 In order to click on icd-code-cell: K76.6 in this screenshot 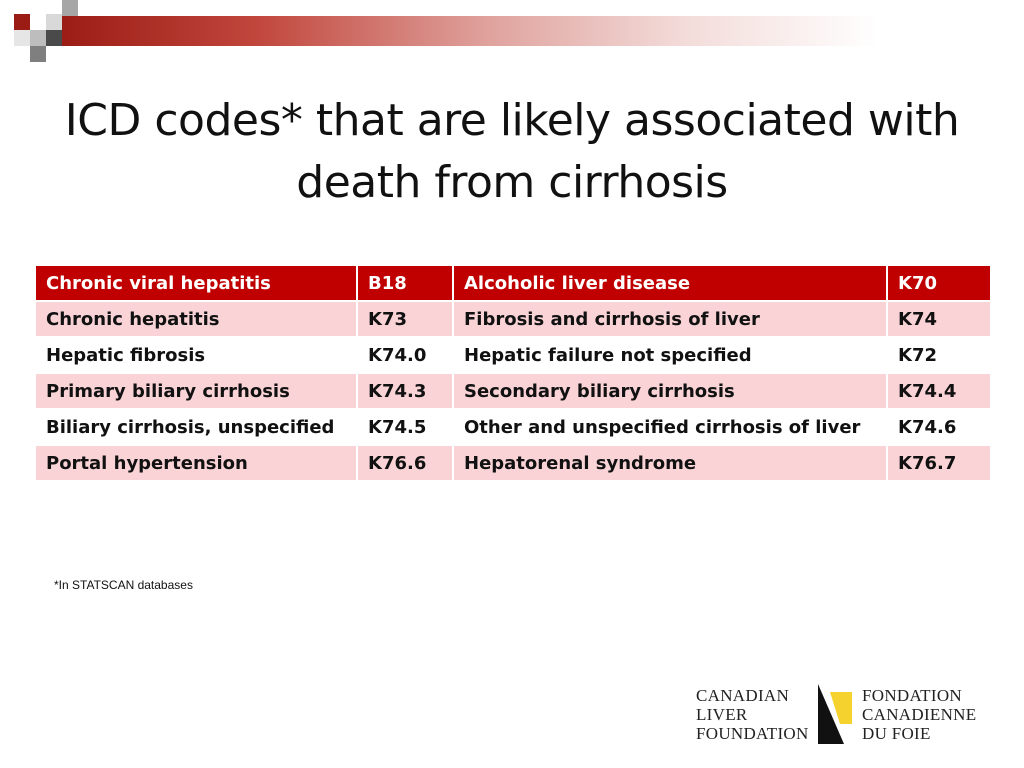, I will do `click(405, 463)`.